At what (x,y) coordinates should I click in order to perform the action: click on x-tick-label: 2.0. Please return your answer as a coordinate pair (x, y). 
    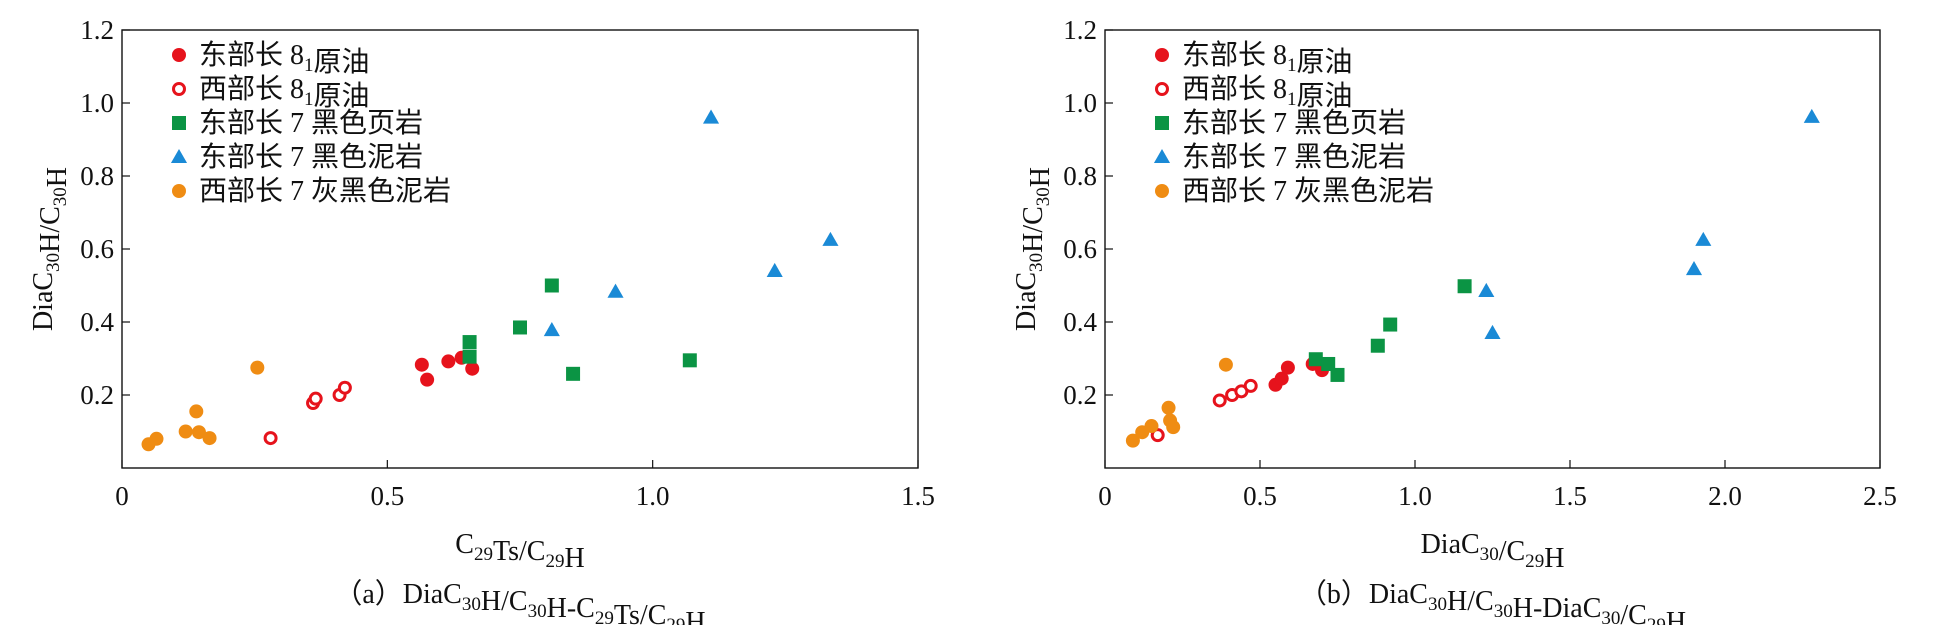
    Looking at the image, I should click on (1725, 496).